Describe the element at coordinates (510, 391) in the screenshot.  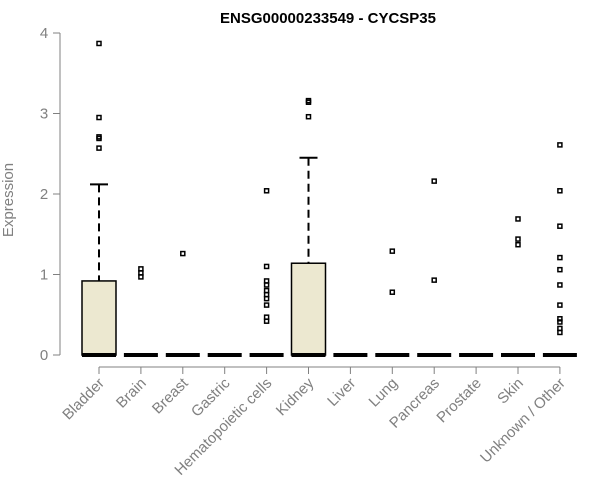
I see `x-tick-label: Skin` at that location.